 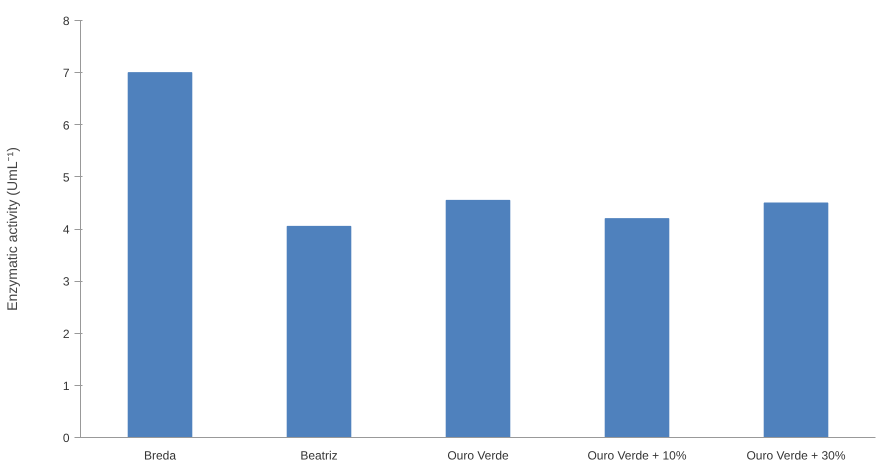 I want to click on y-tick-label: 7, so click(x=66, y=73).